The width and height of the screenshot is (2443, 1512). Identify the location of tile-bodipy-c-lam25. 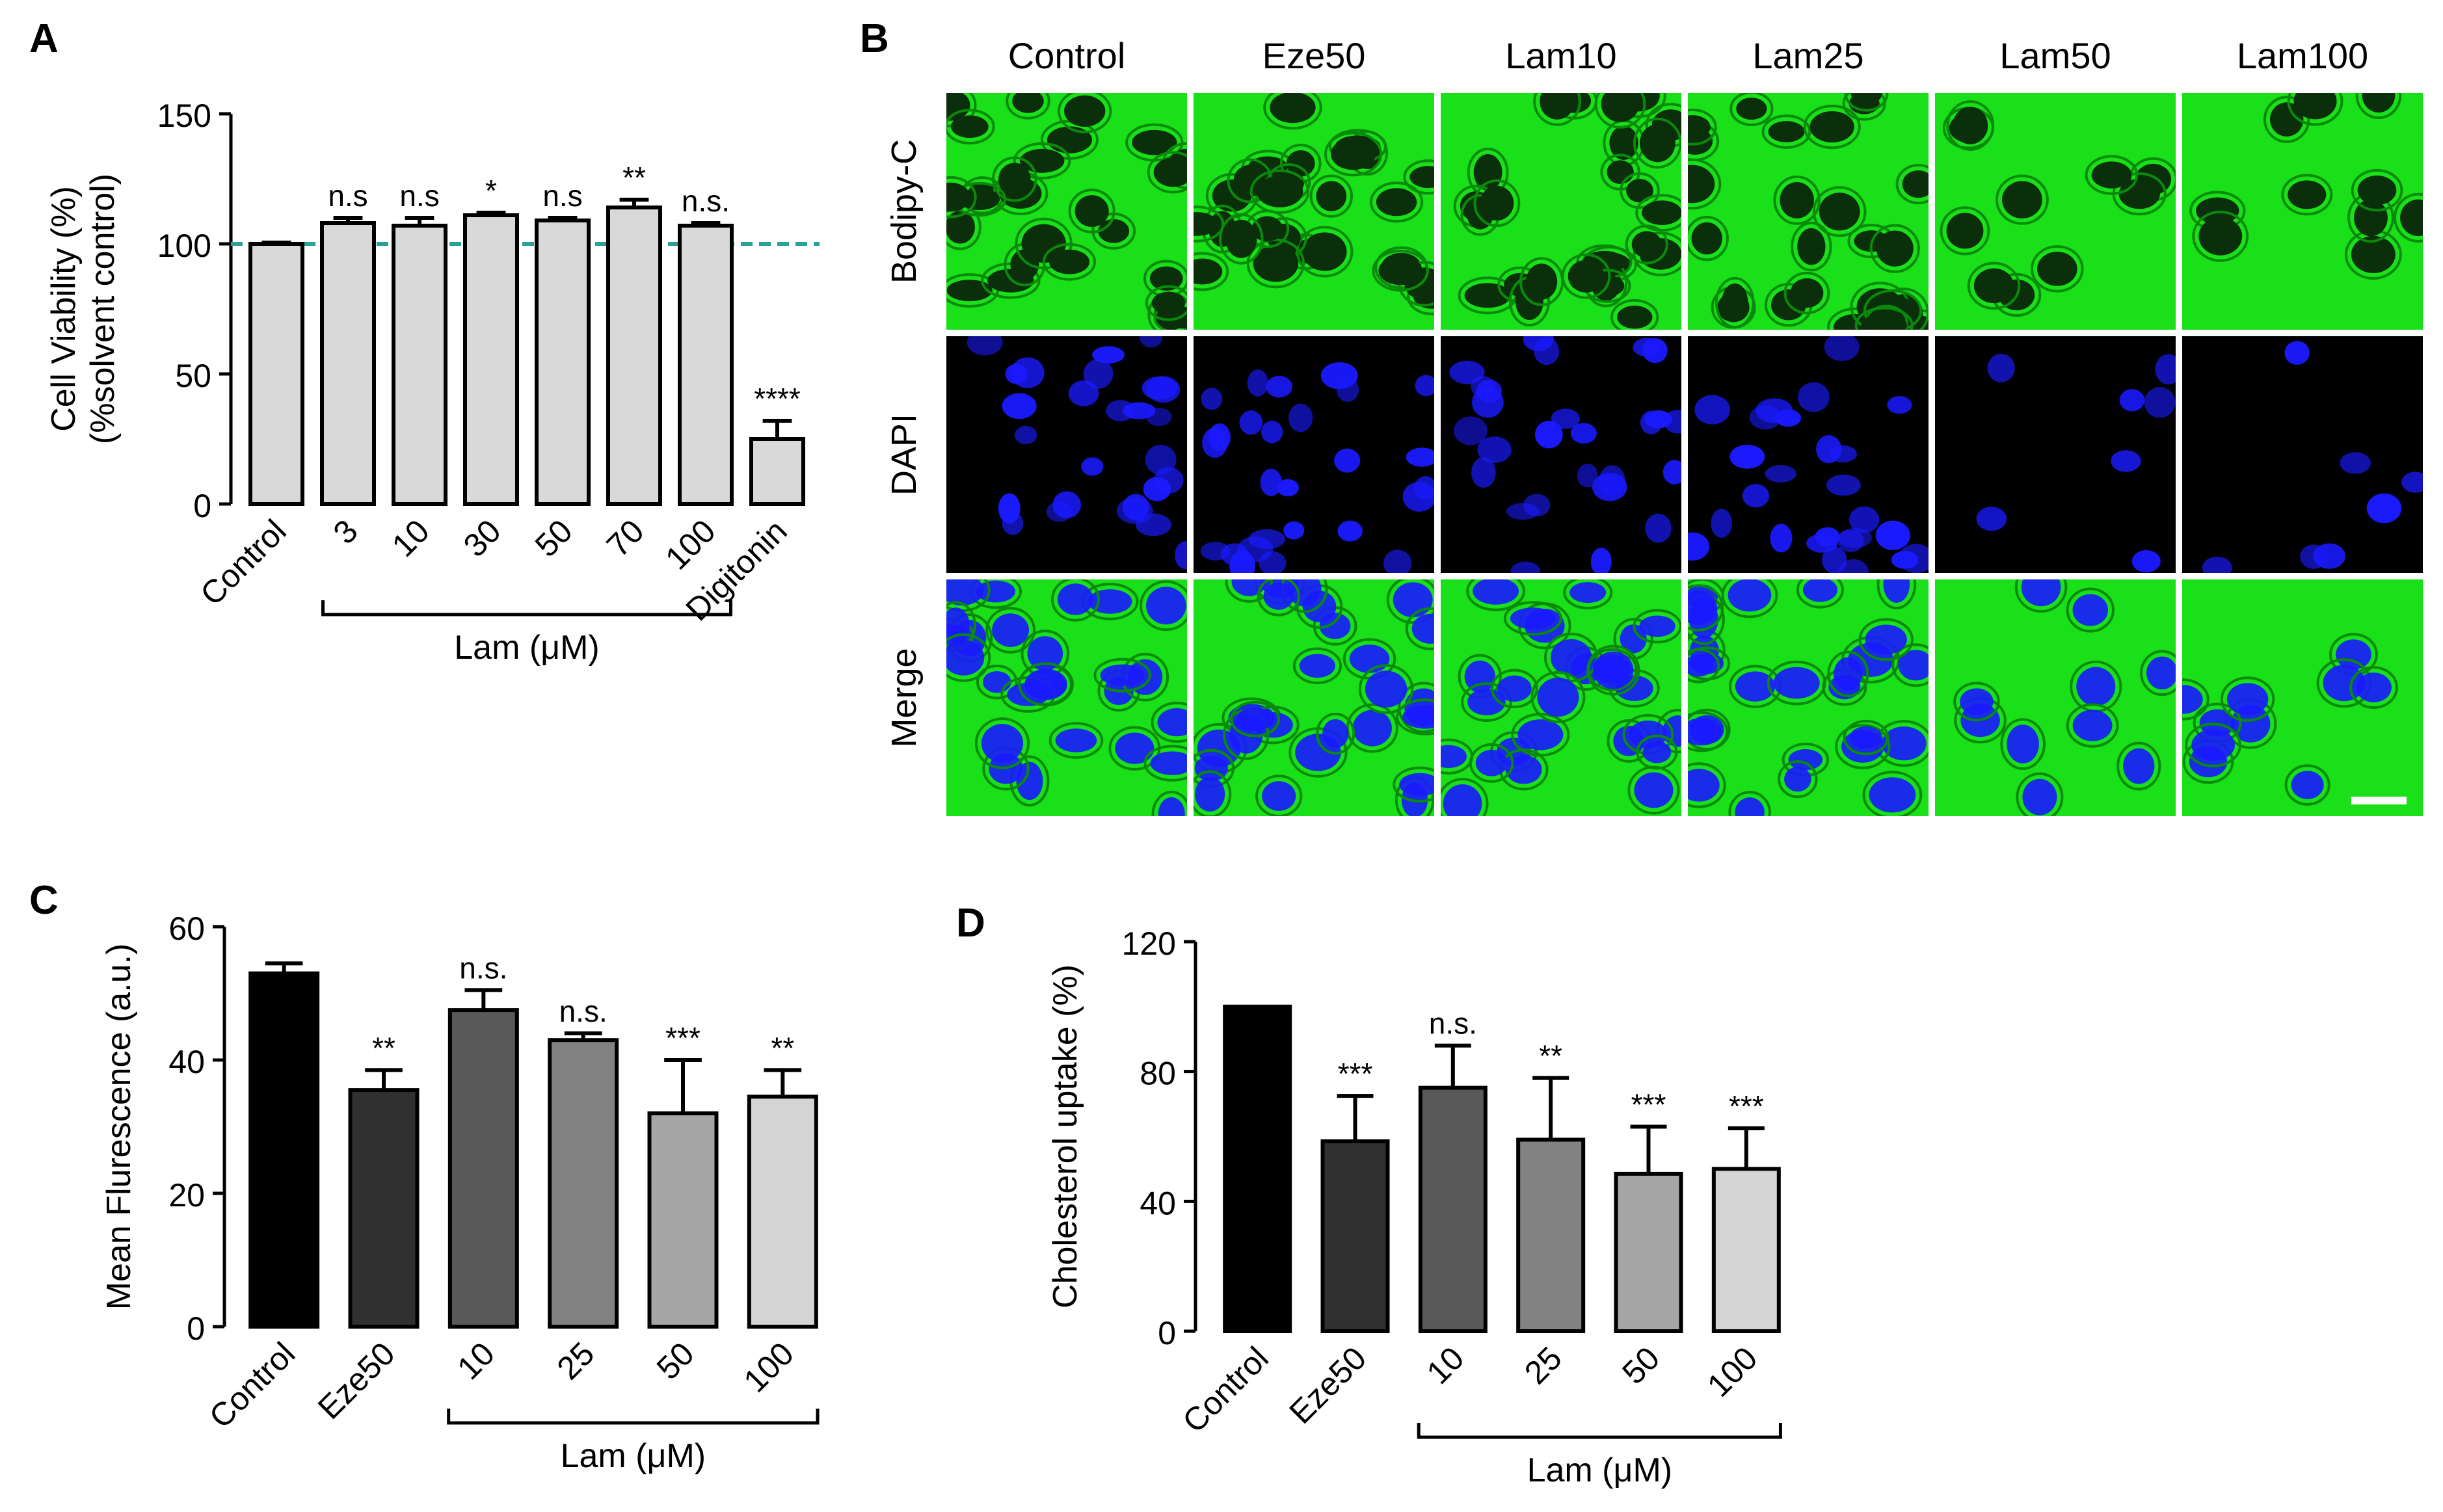
(1808, 211).